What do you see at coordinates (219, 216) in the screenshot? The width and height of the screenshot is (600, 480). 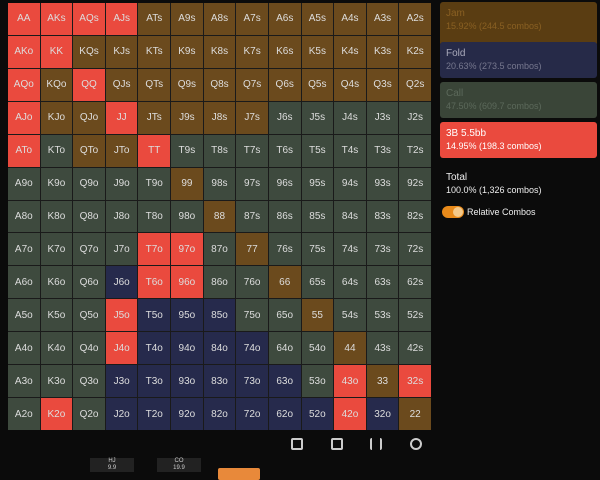 I see `hand-cell: 88` at bounding box center [219, 216].